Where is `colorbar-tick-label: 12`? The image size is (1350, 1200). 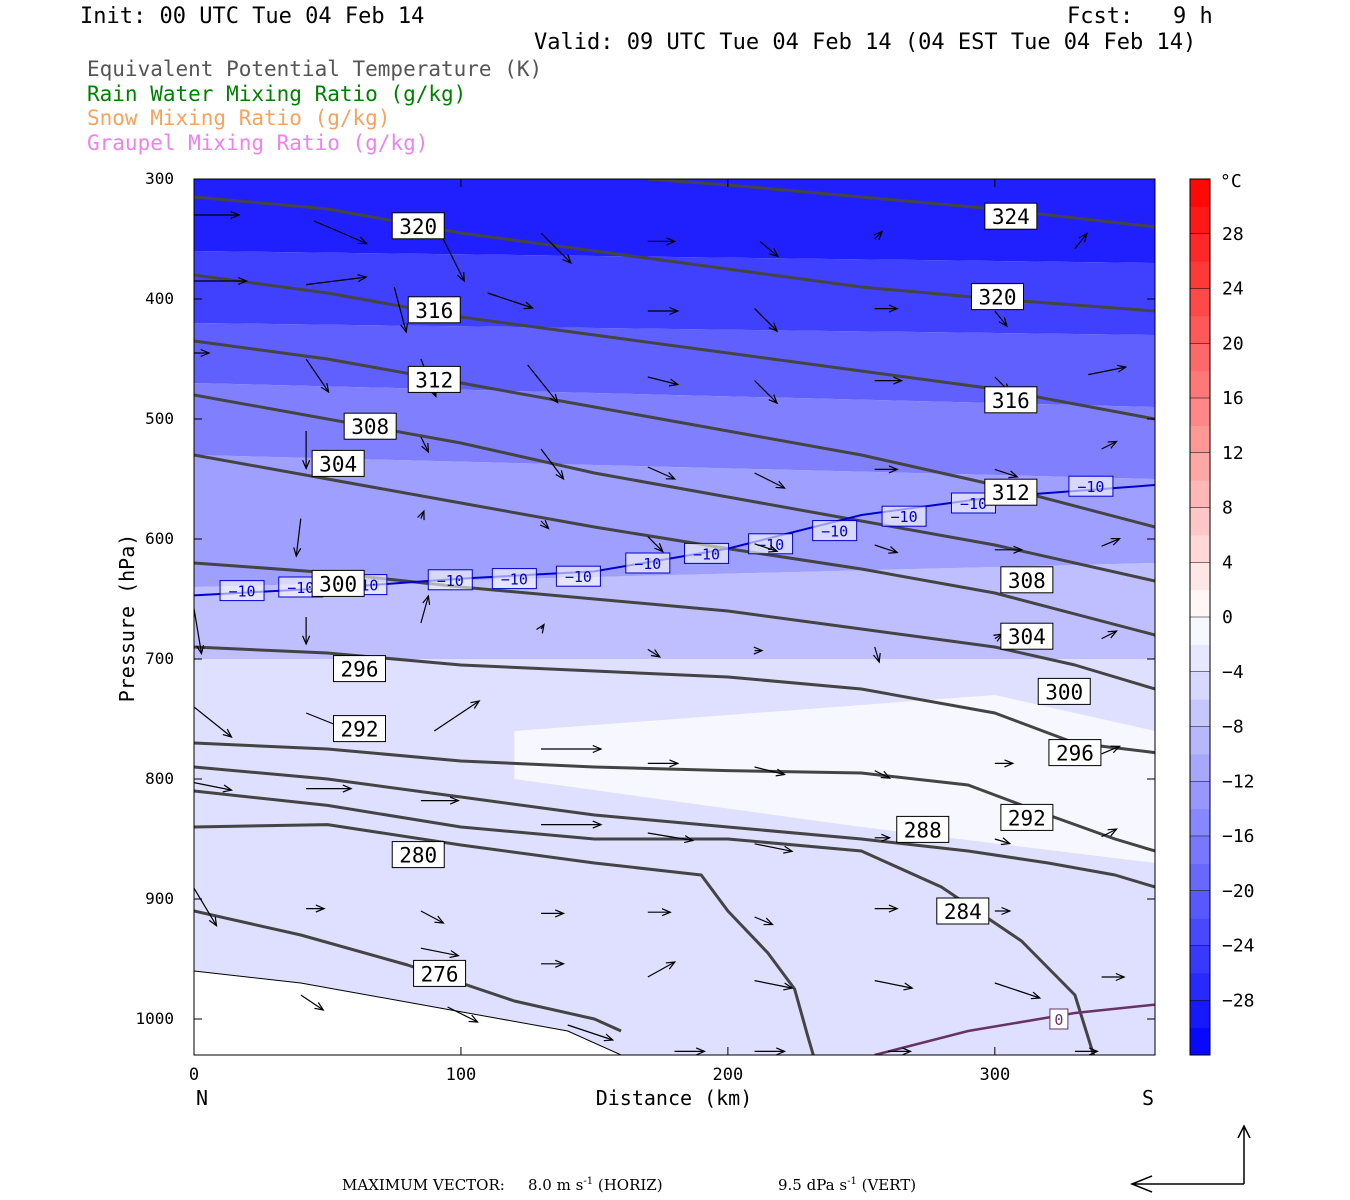 colorbar-tick-label: 12 is located at coordinates (1233, 453).